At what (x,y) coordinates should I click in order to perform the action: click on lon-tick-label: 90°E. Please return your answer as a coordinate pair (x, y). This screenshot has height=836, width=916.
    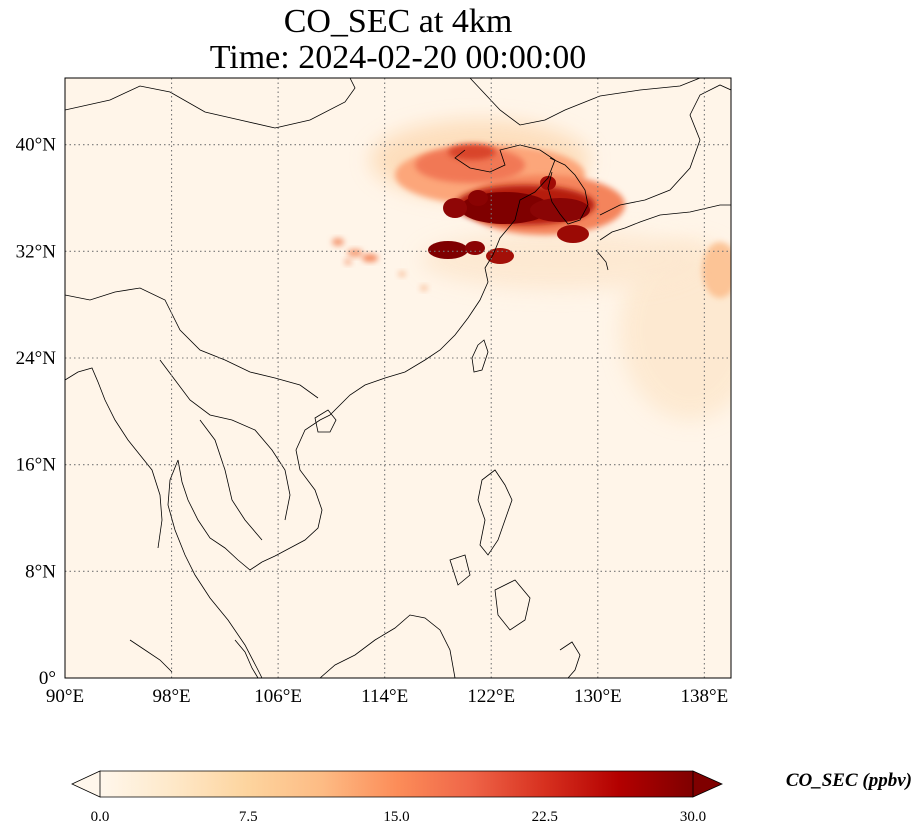
    Looking at the image, I should click on (65, 696).